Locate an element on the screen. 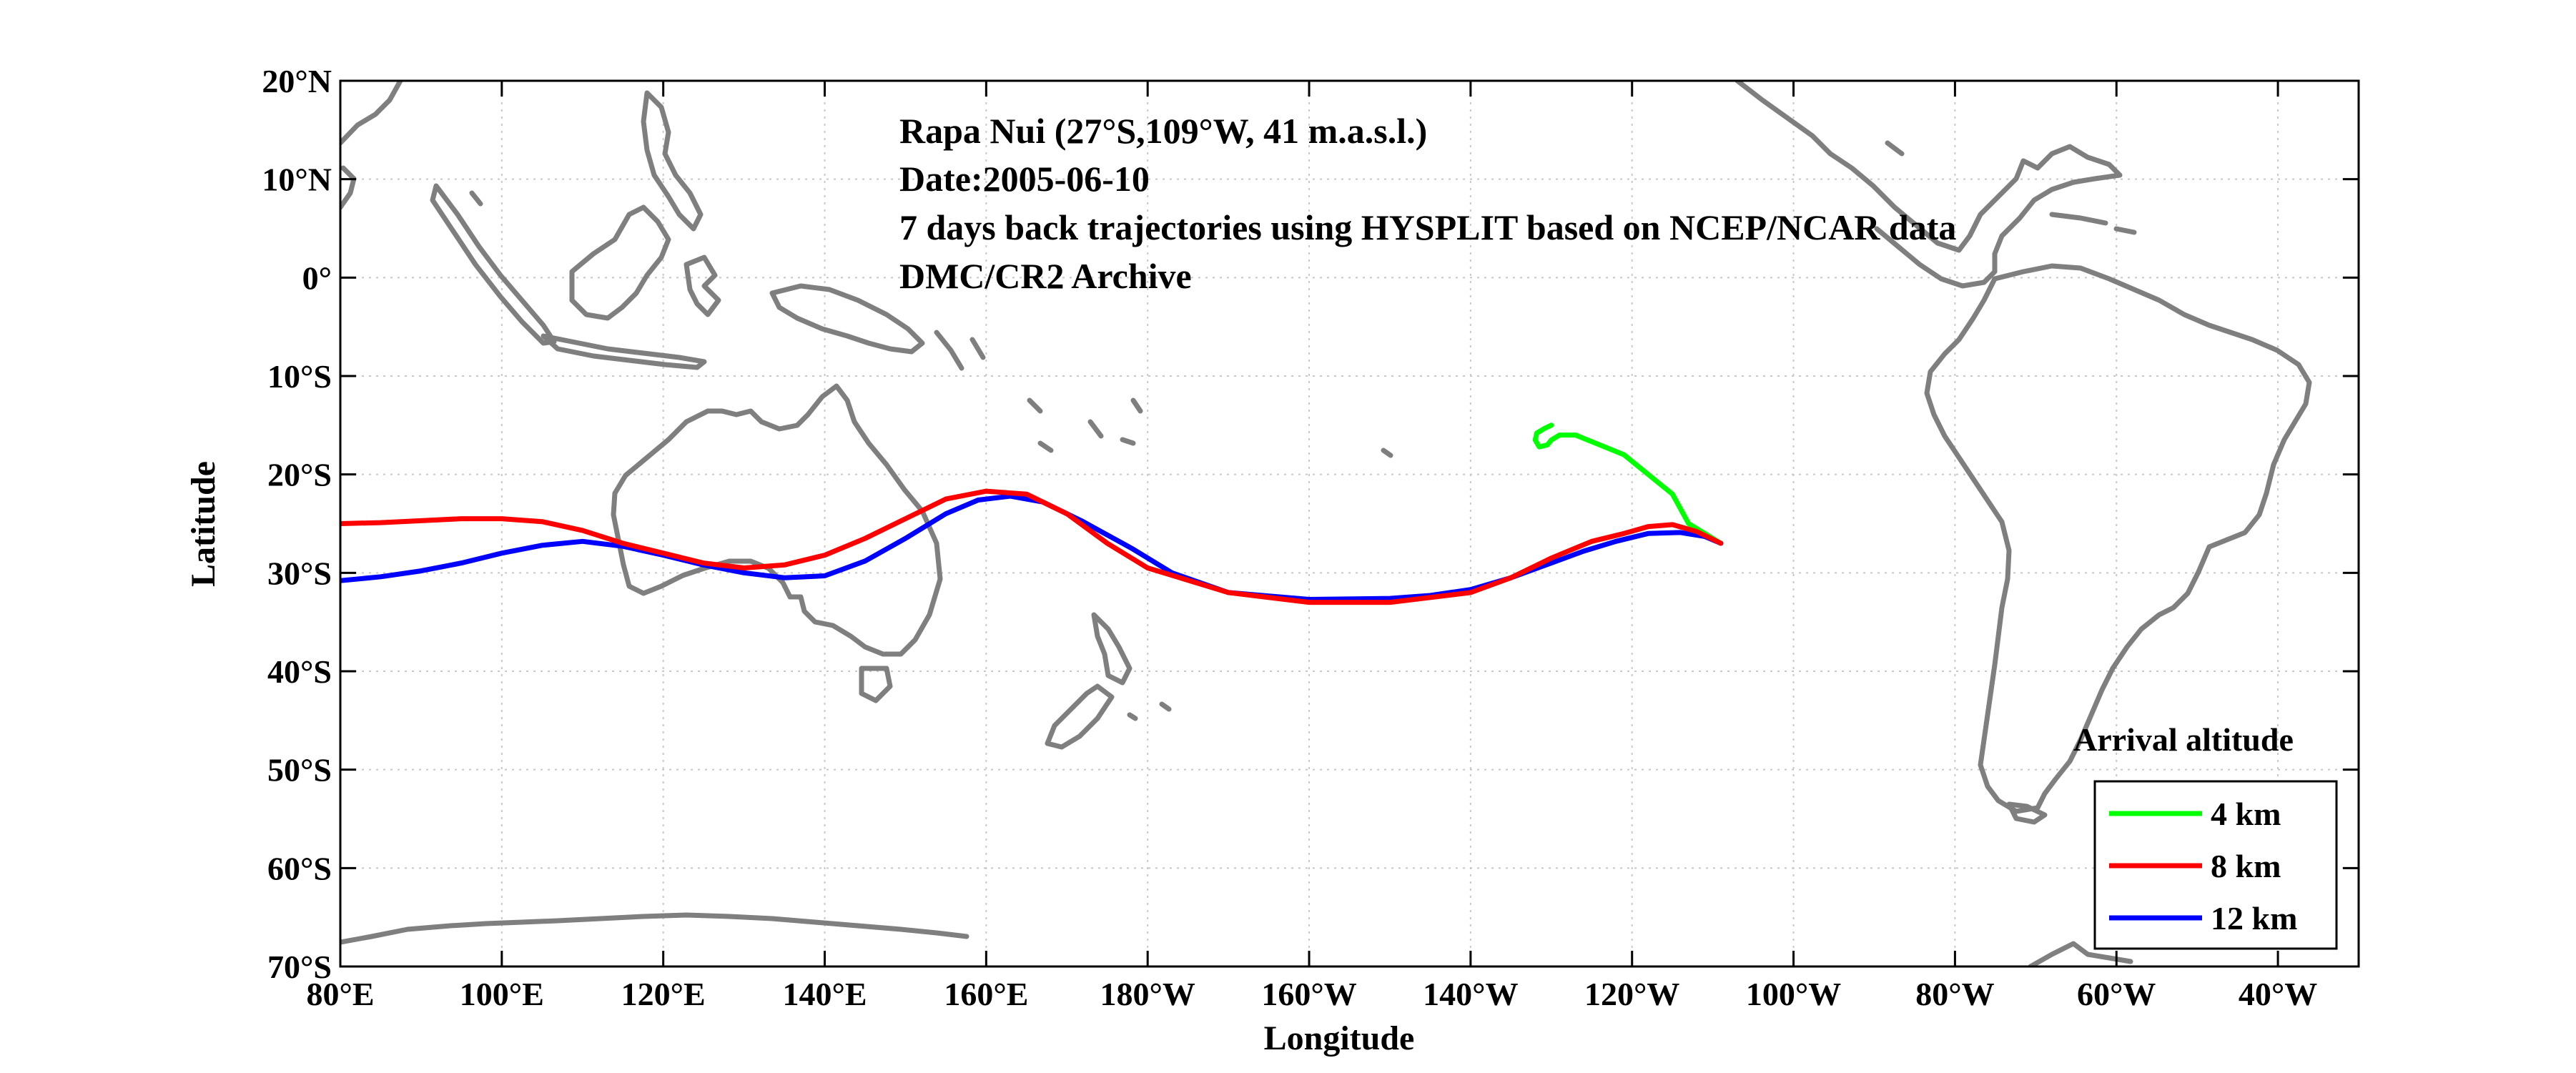  y-tick-label-3: 10°S is located at coordinates (299, 376).